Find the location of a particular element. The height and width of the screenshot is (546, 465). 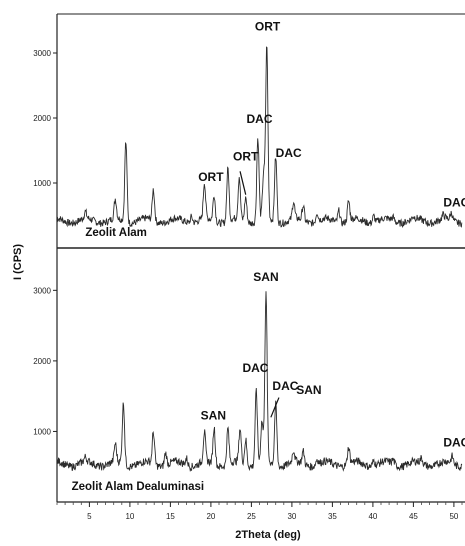

panel-name-label: Zeolit Alam Dealuminasi is located at coordinates (138, 487).